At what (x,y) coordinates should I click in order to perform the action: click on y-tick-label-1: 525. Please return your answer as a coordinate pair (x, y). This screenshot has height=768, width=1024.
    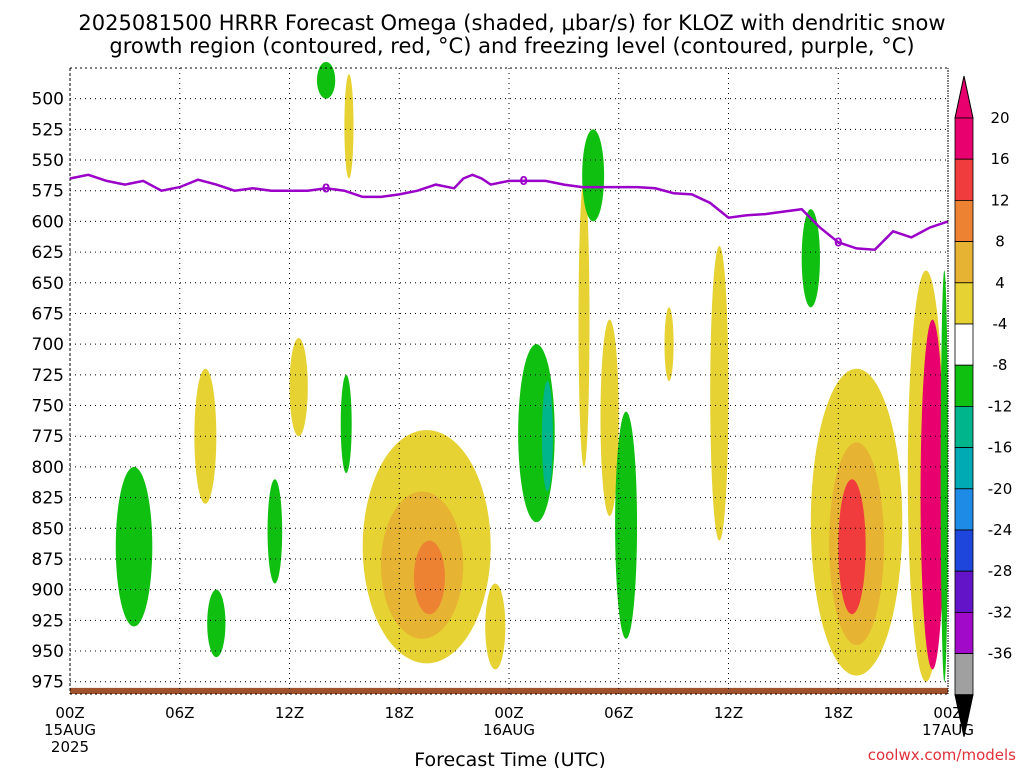
    Looking at the image, I should click on (48, 130).